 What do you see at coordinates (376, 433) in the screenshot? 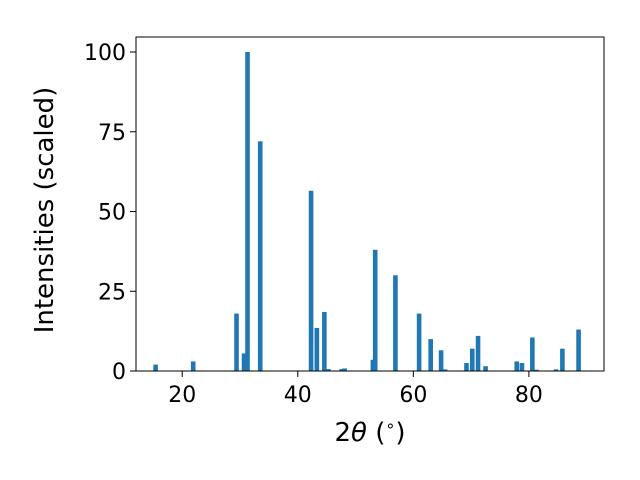
I see `x-axis-title-open: (` at bounding box center [376, 433].